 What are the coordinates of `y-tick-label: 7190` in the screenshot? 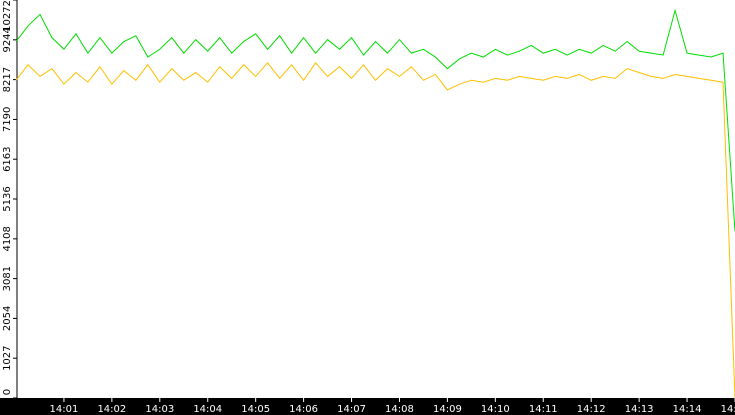 It's located at (7, 119).